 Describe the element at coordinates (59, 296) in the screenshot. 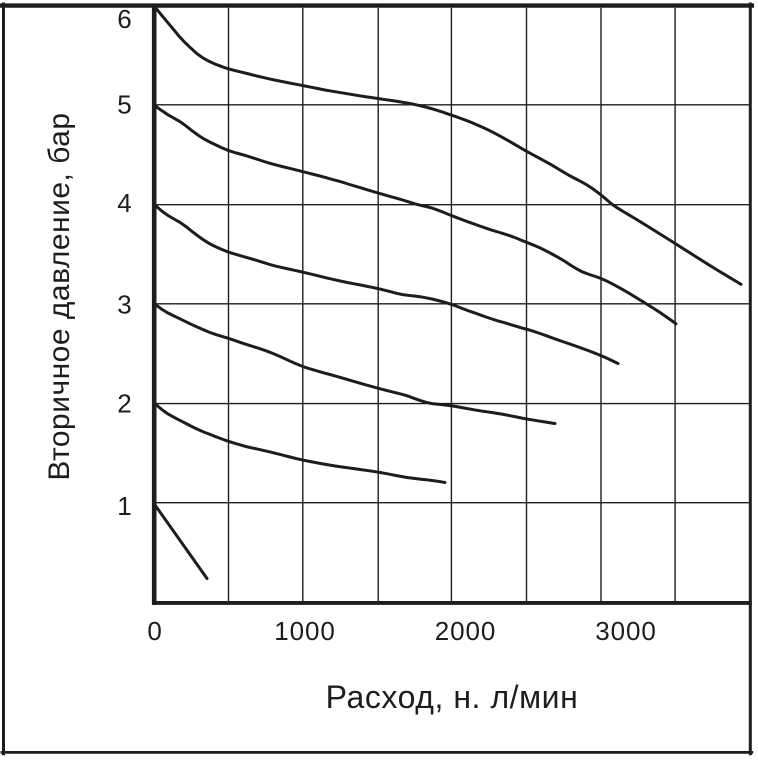

I see `svg-text: Вторичное давление, бар` at that location.